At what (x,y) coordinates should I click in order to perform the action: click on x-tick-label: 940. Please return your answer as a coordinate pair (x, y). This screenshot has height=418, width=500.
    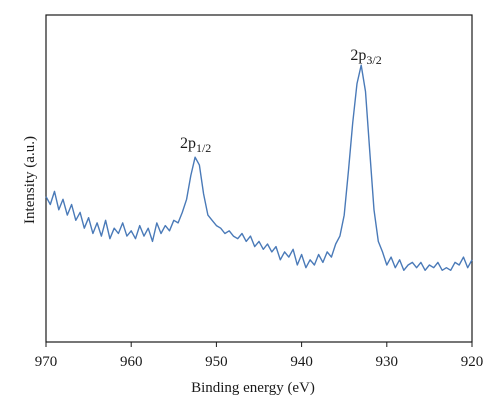
    Looking at the image, I should click on (301, 362).